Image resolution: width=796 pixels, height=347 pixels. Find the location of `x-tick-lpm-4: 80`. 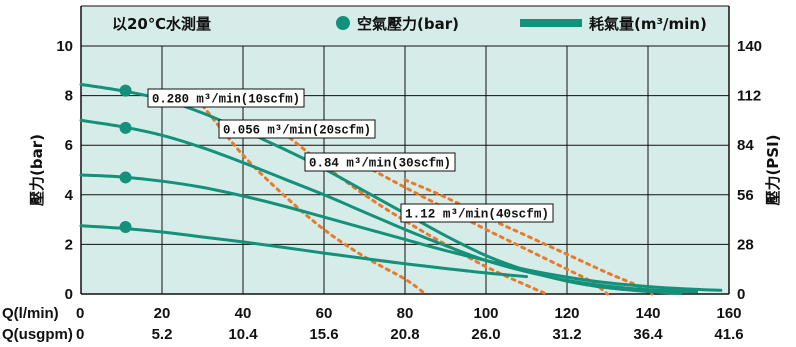

x-tick-lpm-4: 80 is located at coordinates (405, 313).